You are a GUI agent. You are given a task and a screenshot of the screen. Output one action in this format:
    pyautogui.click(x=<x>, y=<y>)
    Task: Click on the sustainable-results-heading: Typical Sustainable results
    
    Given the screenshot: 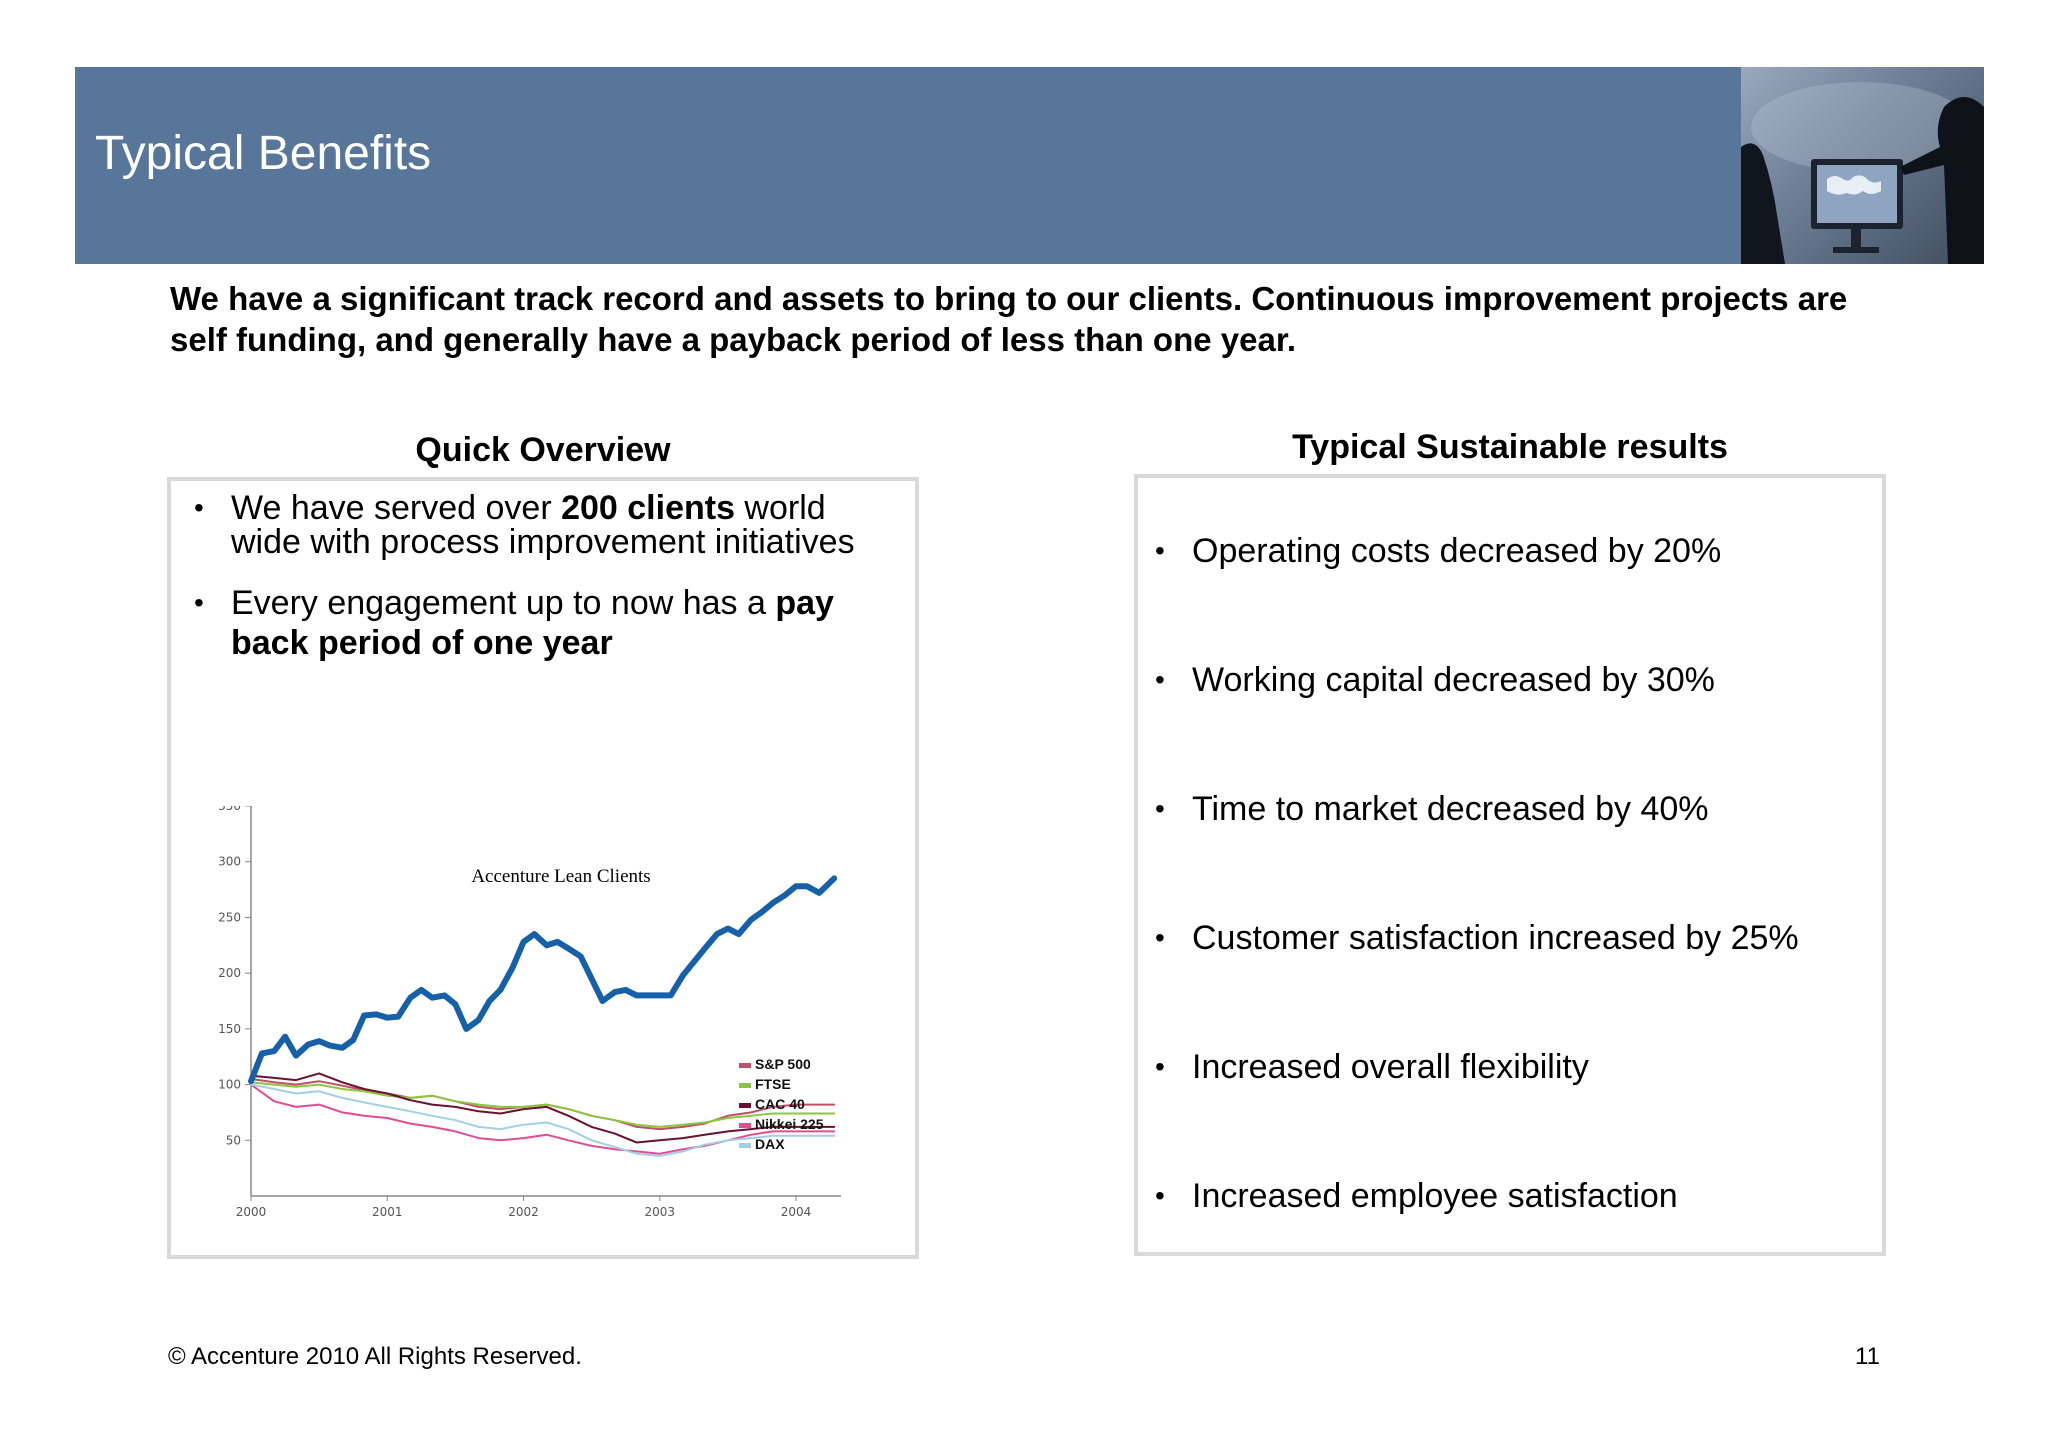 What is the action you would take?
    pyautogui.click(x=1510, y=447)
    